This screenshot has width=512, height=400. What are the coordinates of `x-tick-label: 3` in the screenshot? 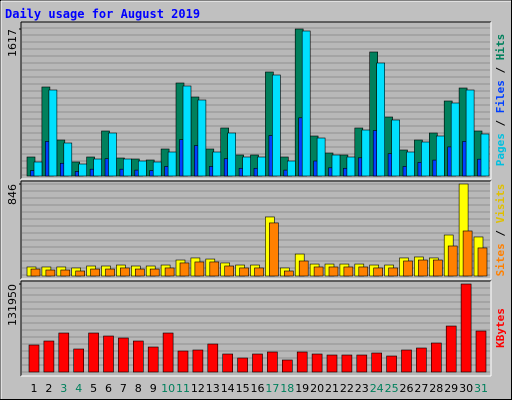 It's located at (63, 388).